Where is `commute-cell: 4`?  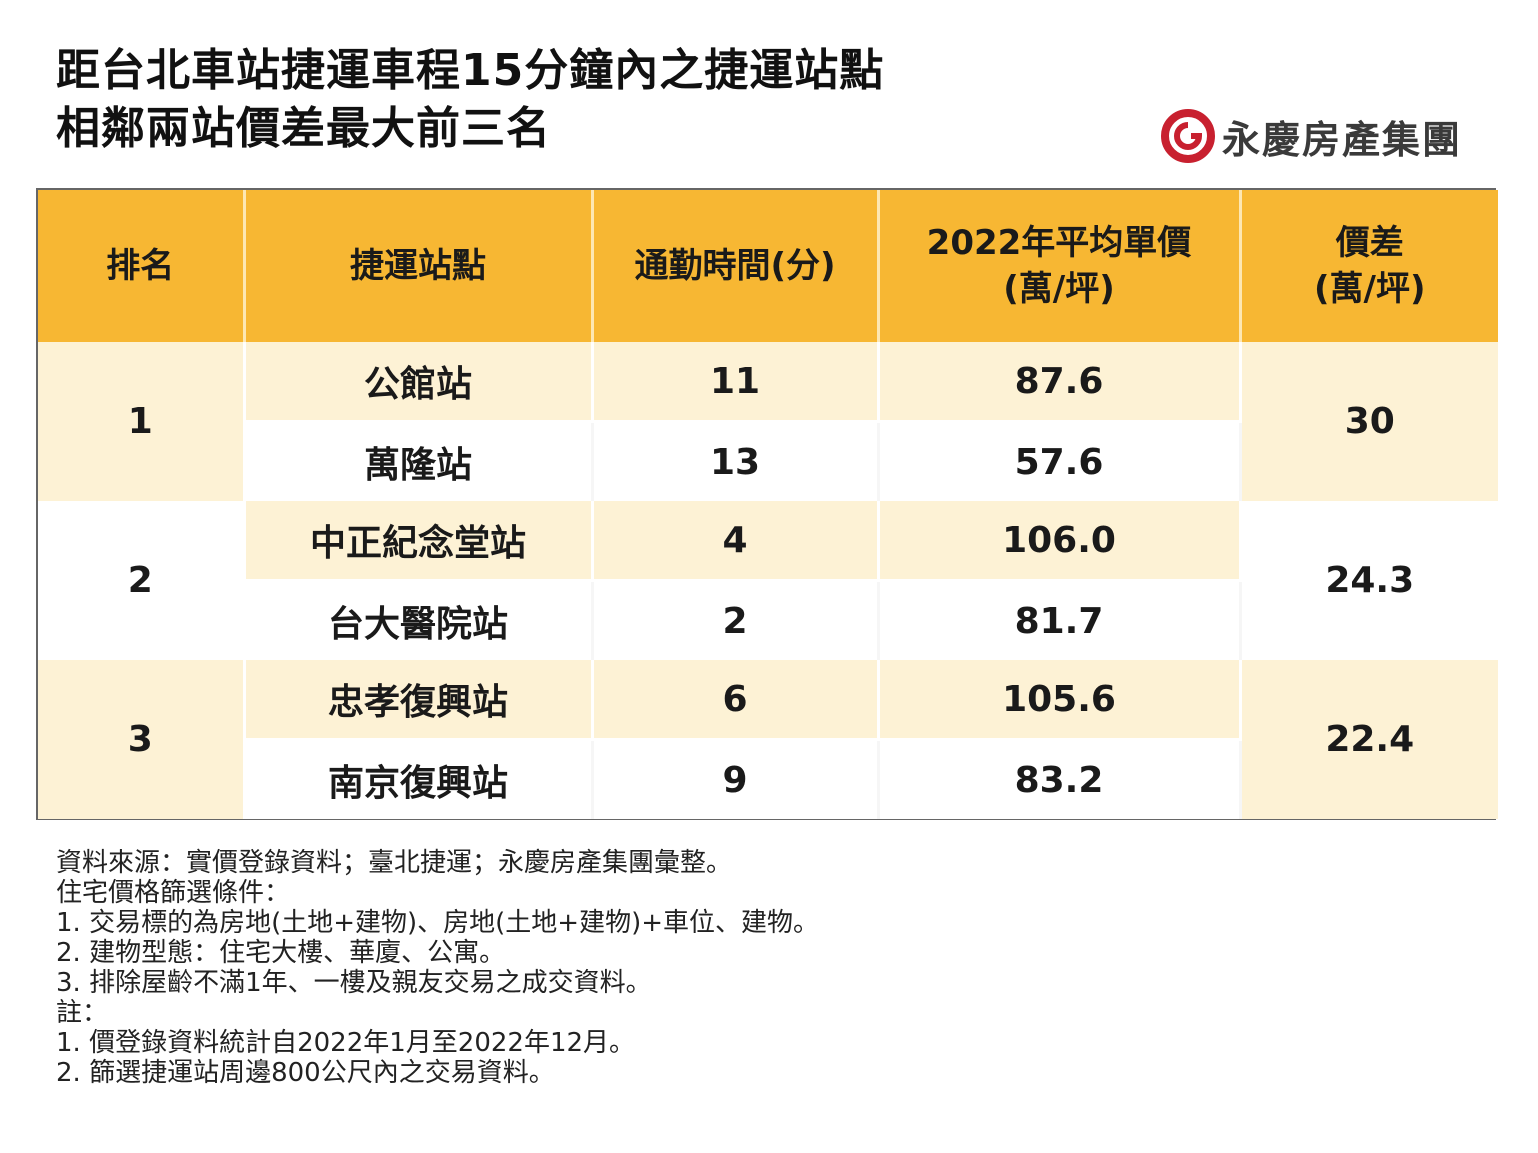
commute-cell: 4 is located at coordinates (736, 541).